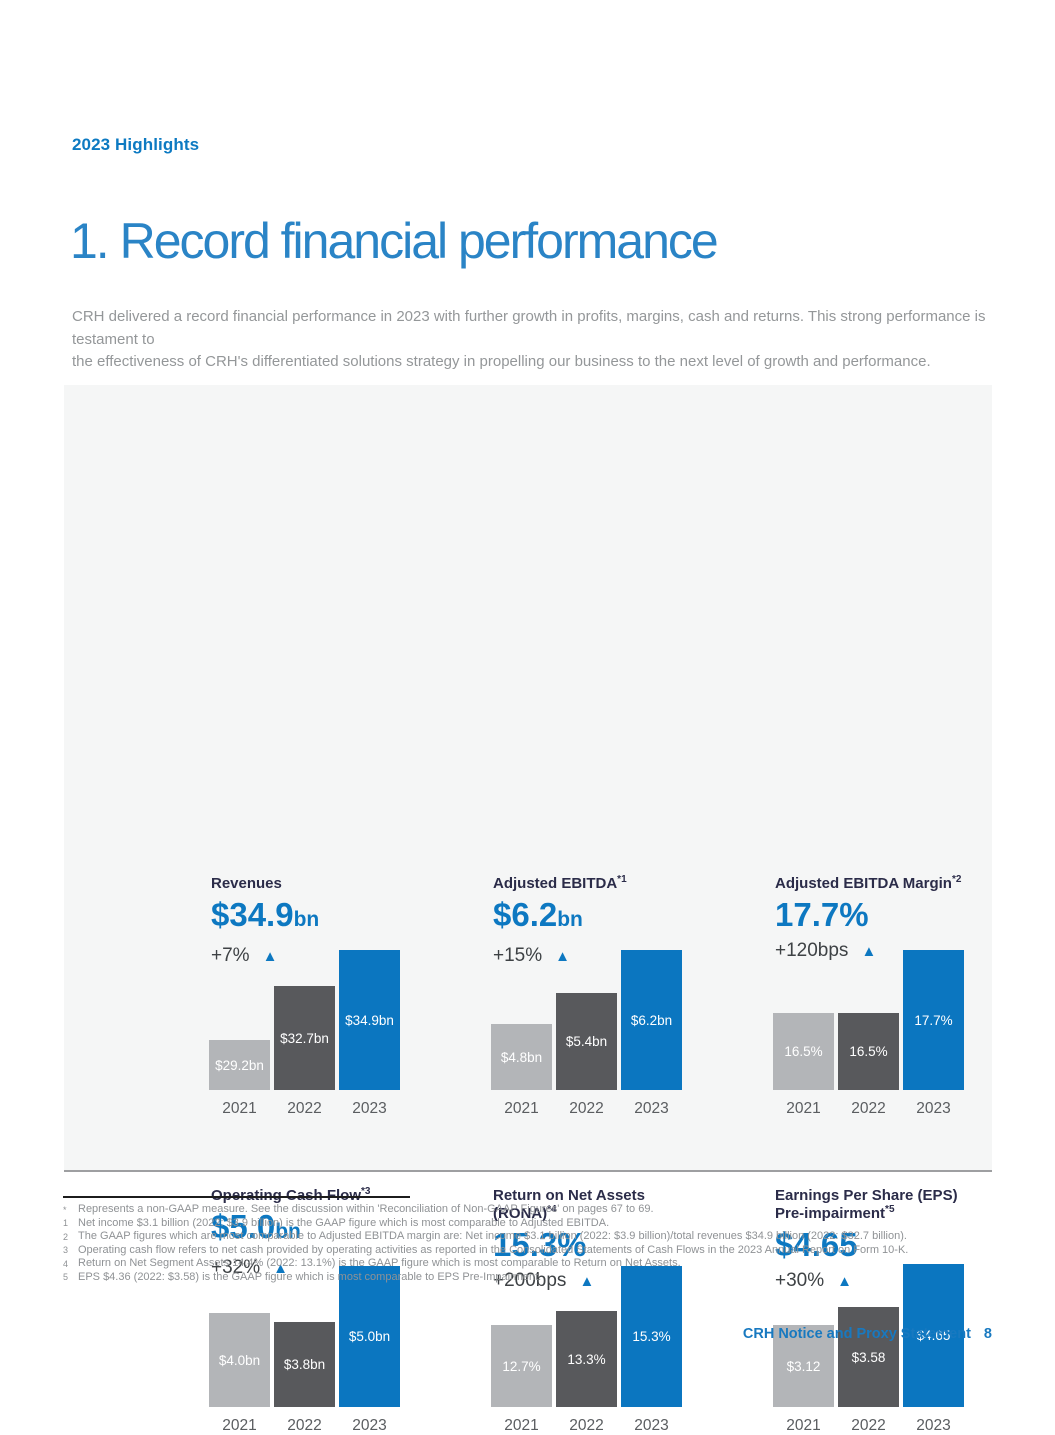  What do you see at coordinates (265, 914) in the screenshot?
I see `chart-headline-value: $34.9bn` at bounding box center [265, 914].